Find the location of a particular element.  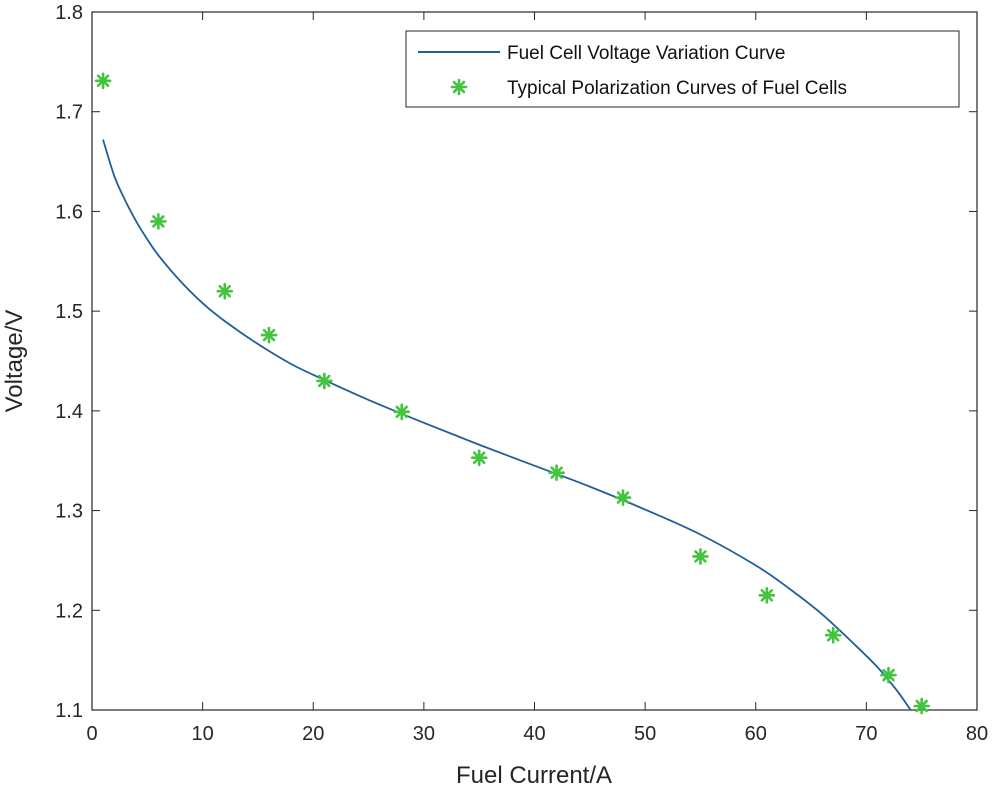

x-tick-label: 50 is located at coordinates (645, 734).